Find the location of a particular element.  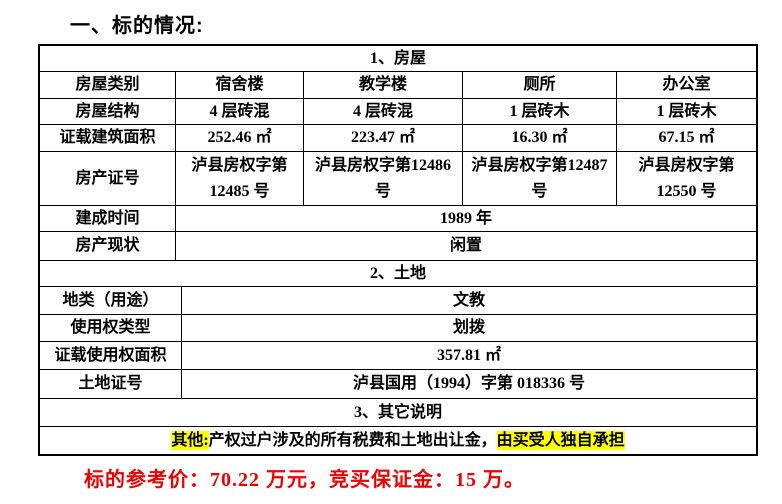

table-row-floor-area: 证载建筑面积 252.46 ㎡ 223.47 ㎡ 16.30 ㎡ 67.15 ㎡ is located at coordinates (398, 138).